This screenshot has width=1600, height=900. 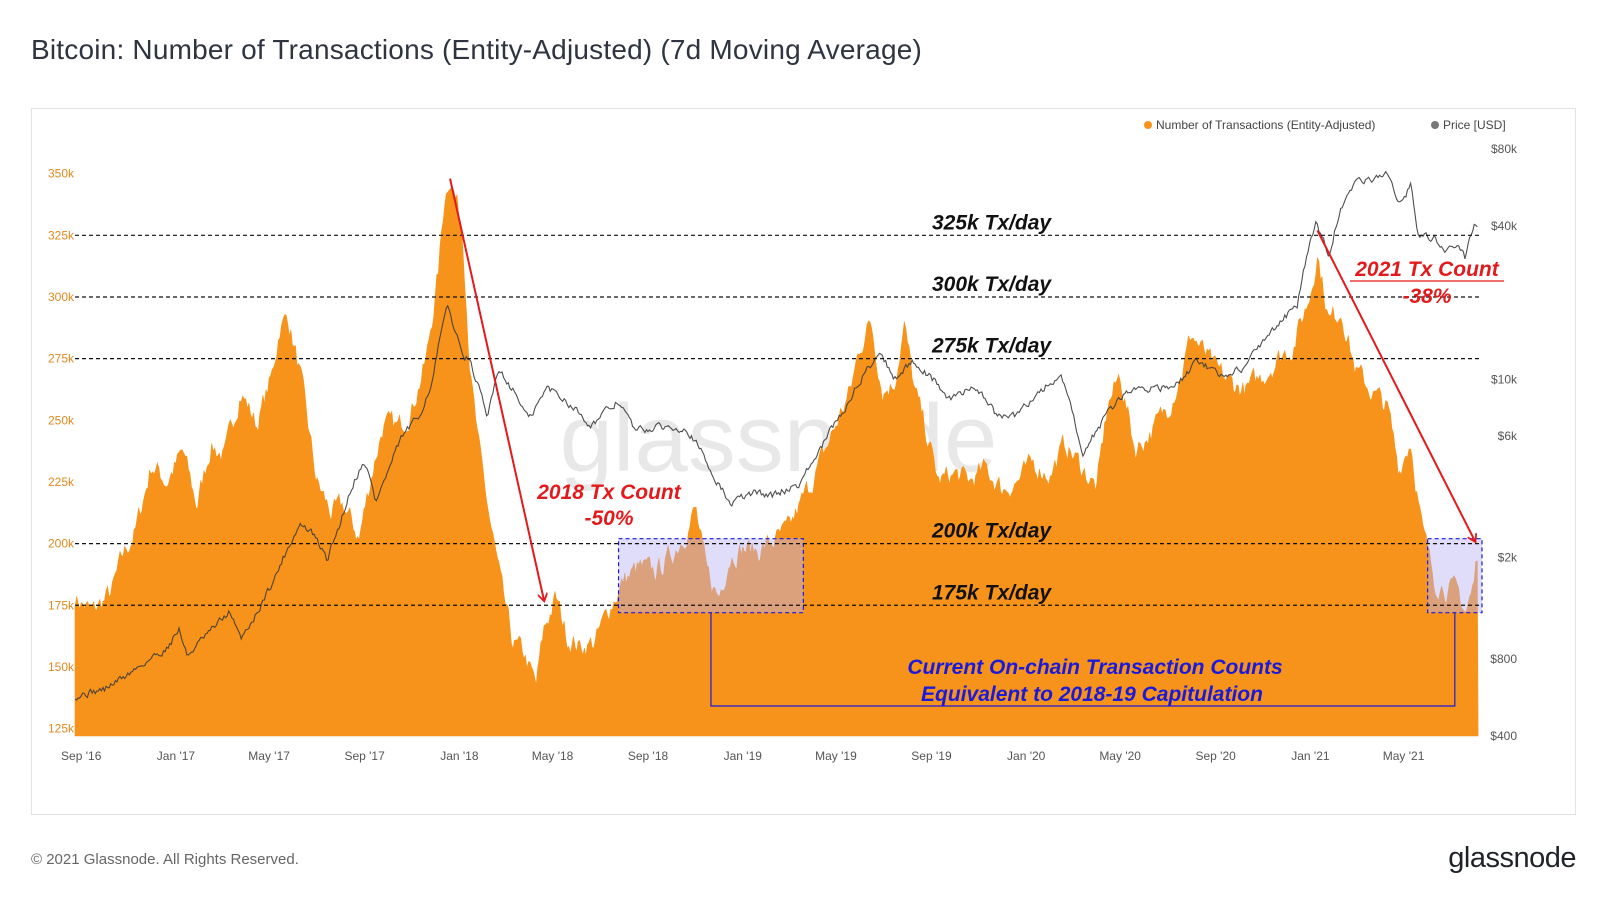 What do you see at coordinates (1395, 385) in the screenshot?
I see `annotation-arrow-decline-2021` at bounding box center [1395, 385].